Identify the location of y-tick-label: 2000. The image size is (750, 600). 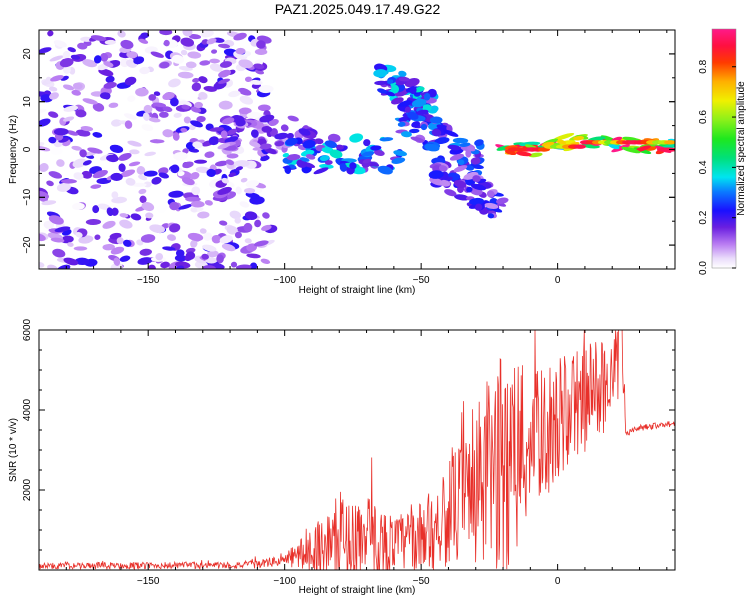
(27, 489).